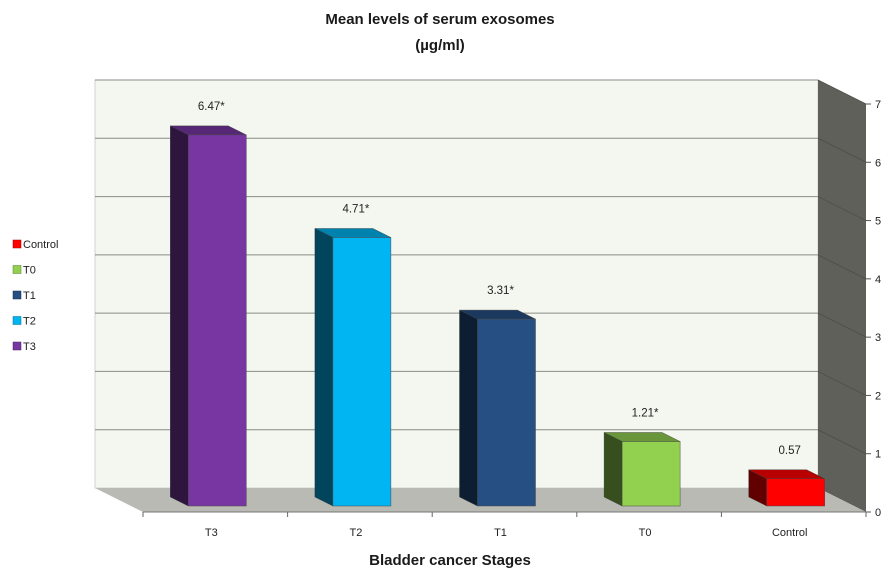 The image size is (885, 569). Describe the element at coordinates (878, 163) in the screenshot. I see `y-tick-label: 6` at that location.